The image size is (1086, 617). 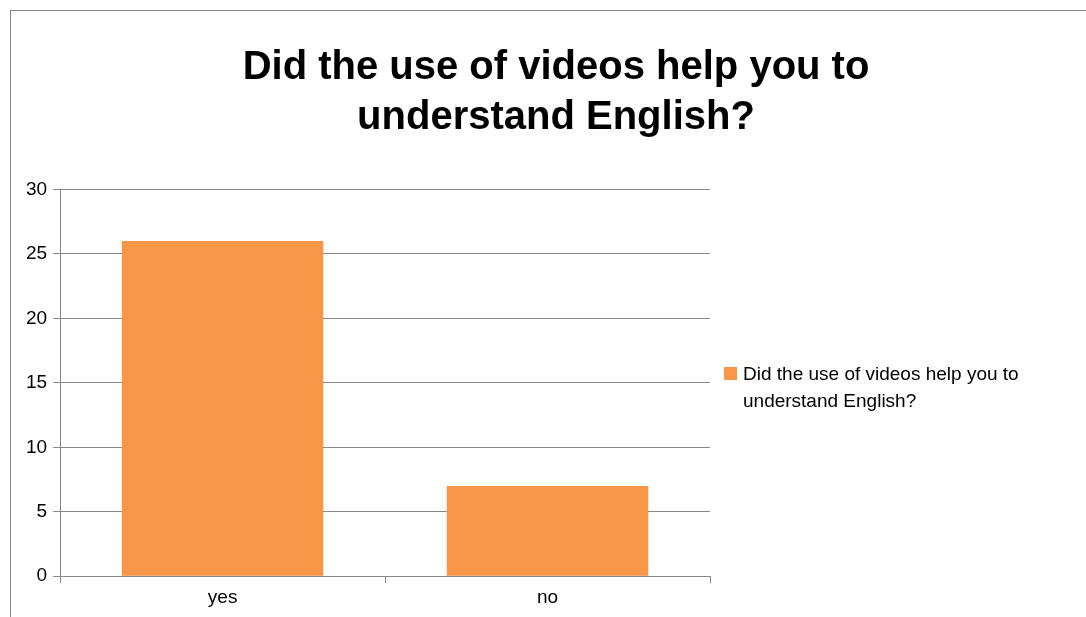 I want to click on y-tick-label: 15, so click(x=36, y=382).